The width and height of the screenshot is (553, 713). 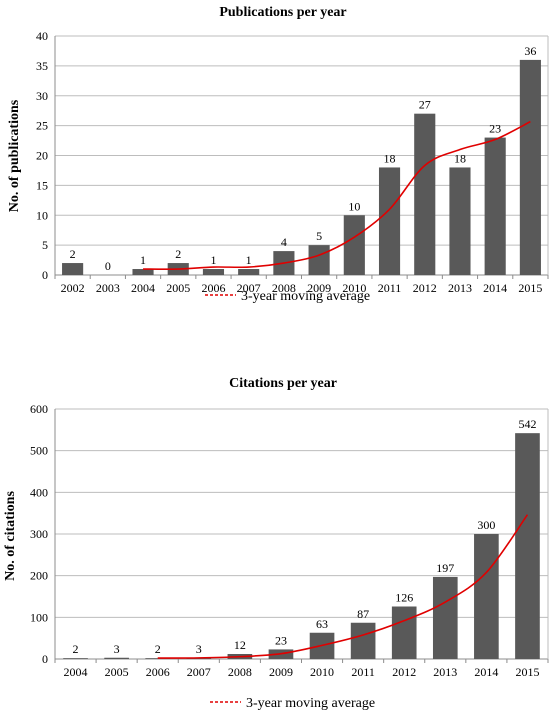 What do you see at coordinates (425, 105) in the screenshot?
I see `data-label: 27` at bounding box center [425, 105].